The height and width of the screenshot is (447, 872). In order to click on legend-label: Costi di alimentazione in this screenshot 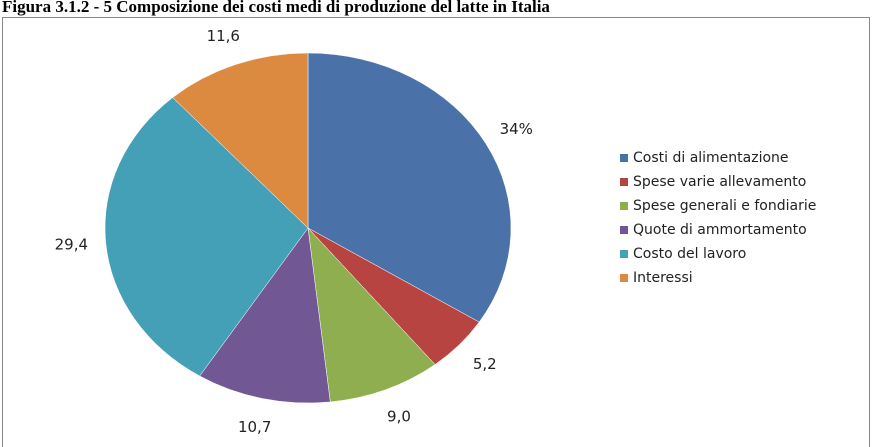, I will do `click(711, 158)`.